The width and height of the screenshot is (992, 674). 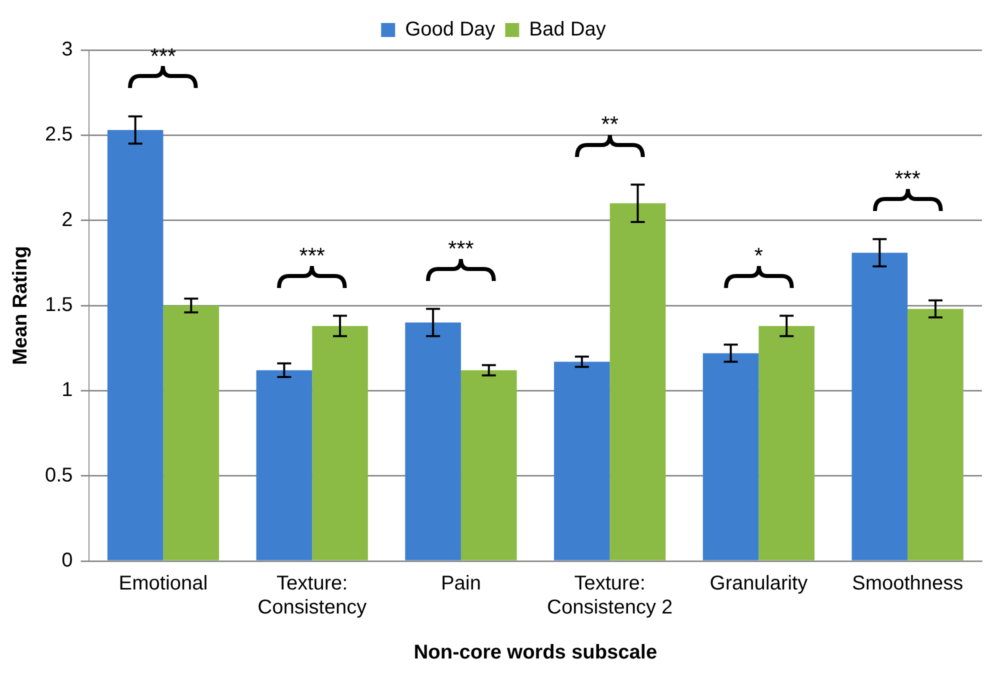 I want to click on y-tick-label: 2, so click(x=67, y=219).